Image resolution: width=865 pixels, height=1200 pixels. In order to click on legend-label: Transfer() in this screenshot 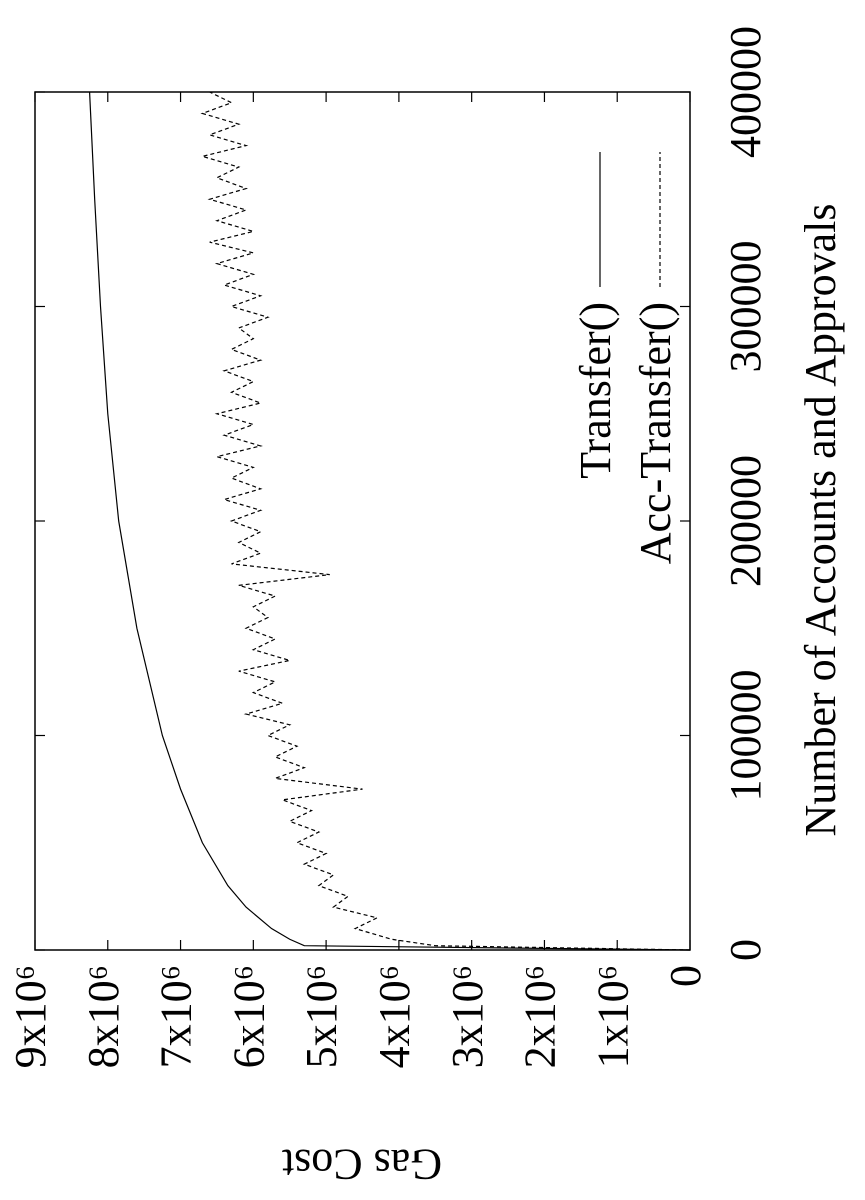, I will do `click(595, 390)`.